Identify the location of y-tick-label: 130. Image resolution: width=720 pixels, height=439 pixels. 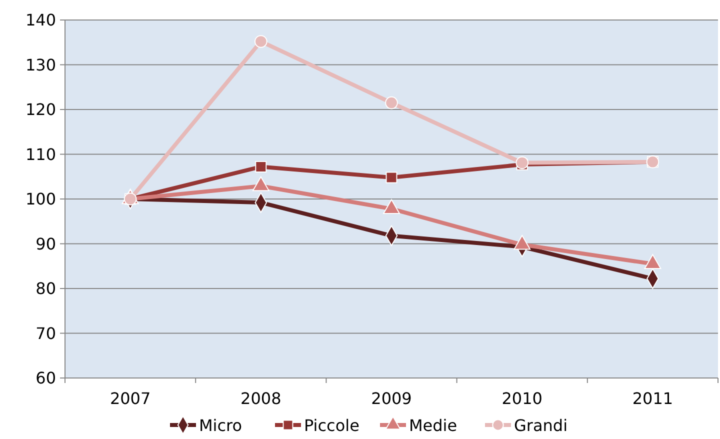
(40, 64).